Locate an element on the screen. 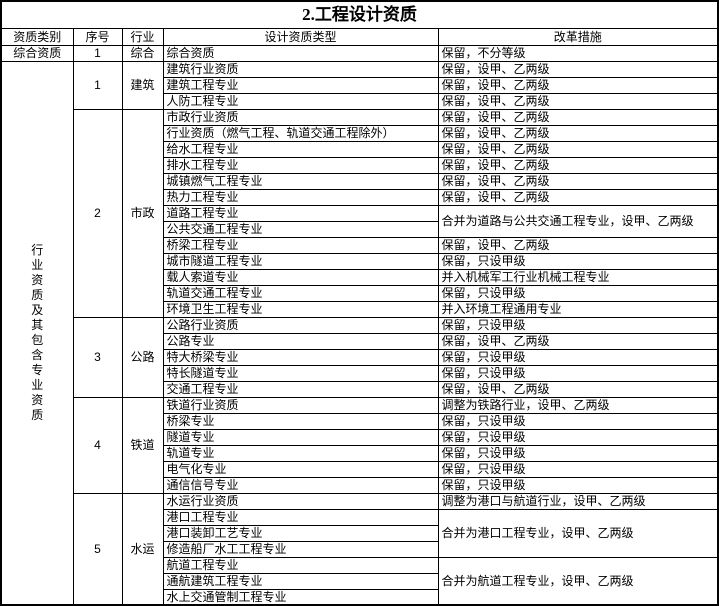 This screenshot has width=719, height=606. table-row: 航道工程专业 合并为航道工程专业，设甲、乙两级 is located at coordinates (360, 581).